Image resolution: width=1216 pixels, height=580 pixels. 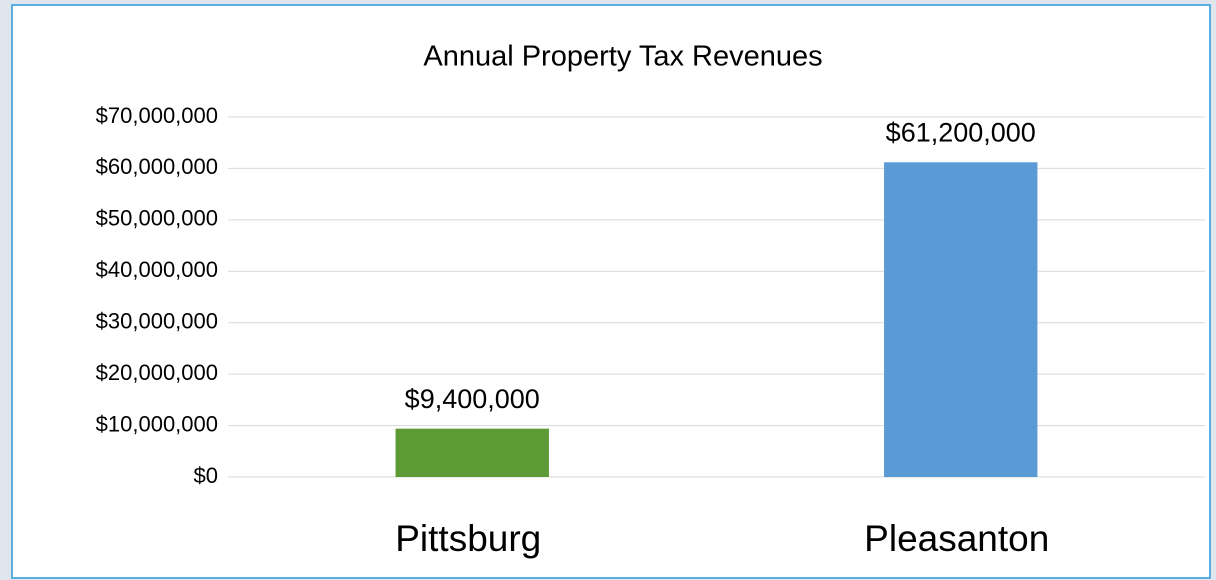 What do you see at coordinates (206, 475) in the screenshot?
I see `y-tick-label: $0` at bounding box center [206, 475].